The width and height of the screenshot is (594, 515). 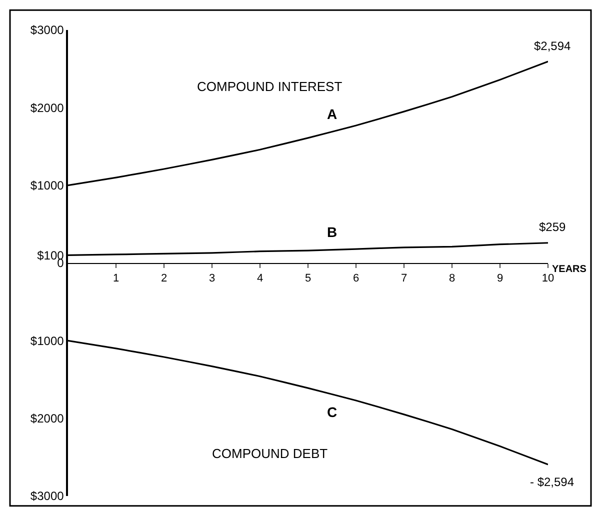 What do you see at coordinates (404, 278) in the screenshot?
I see `x-tick-label: 7` at bounding box center [404, 278].